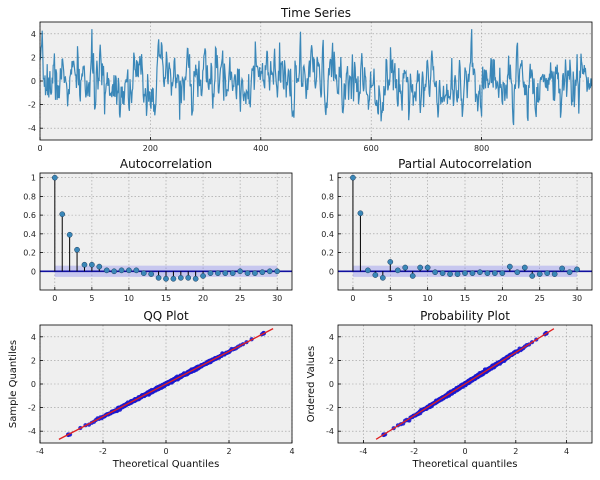  What do you see at coordinates (327, 253) in the screenshot?
I see `y-tick-label: 0.2` at bounding box center [327, 253].